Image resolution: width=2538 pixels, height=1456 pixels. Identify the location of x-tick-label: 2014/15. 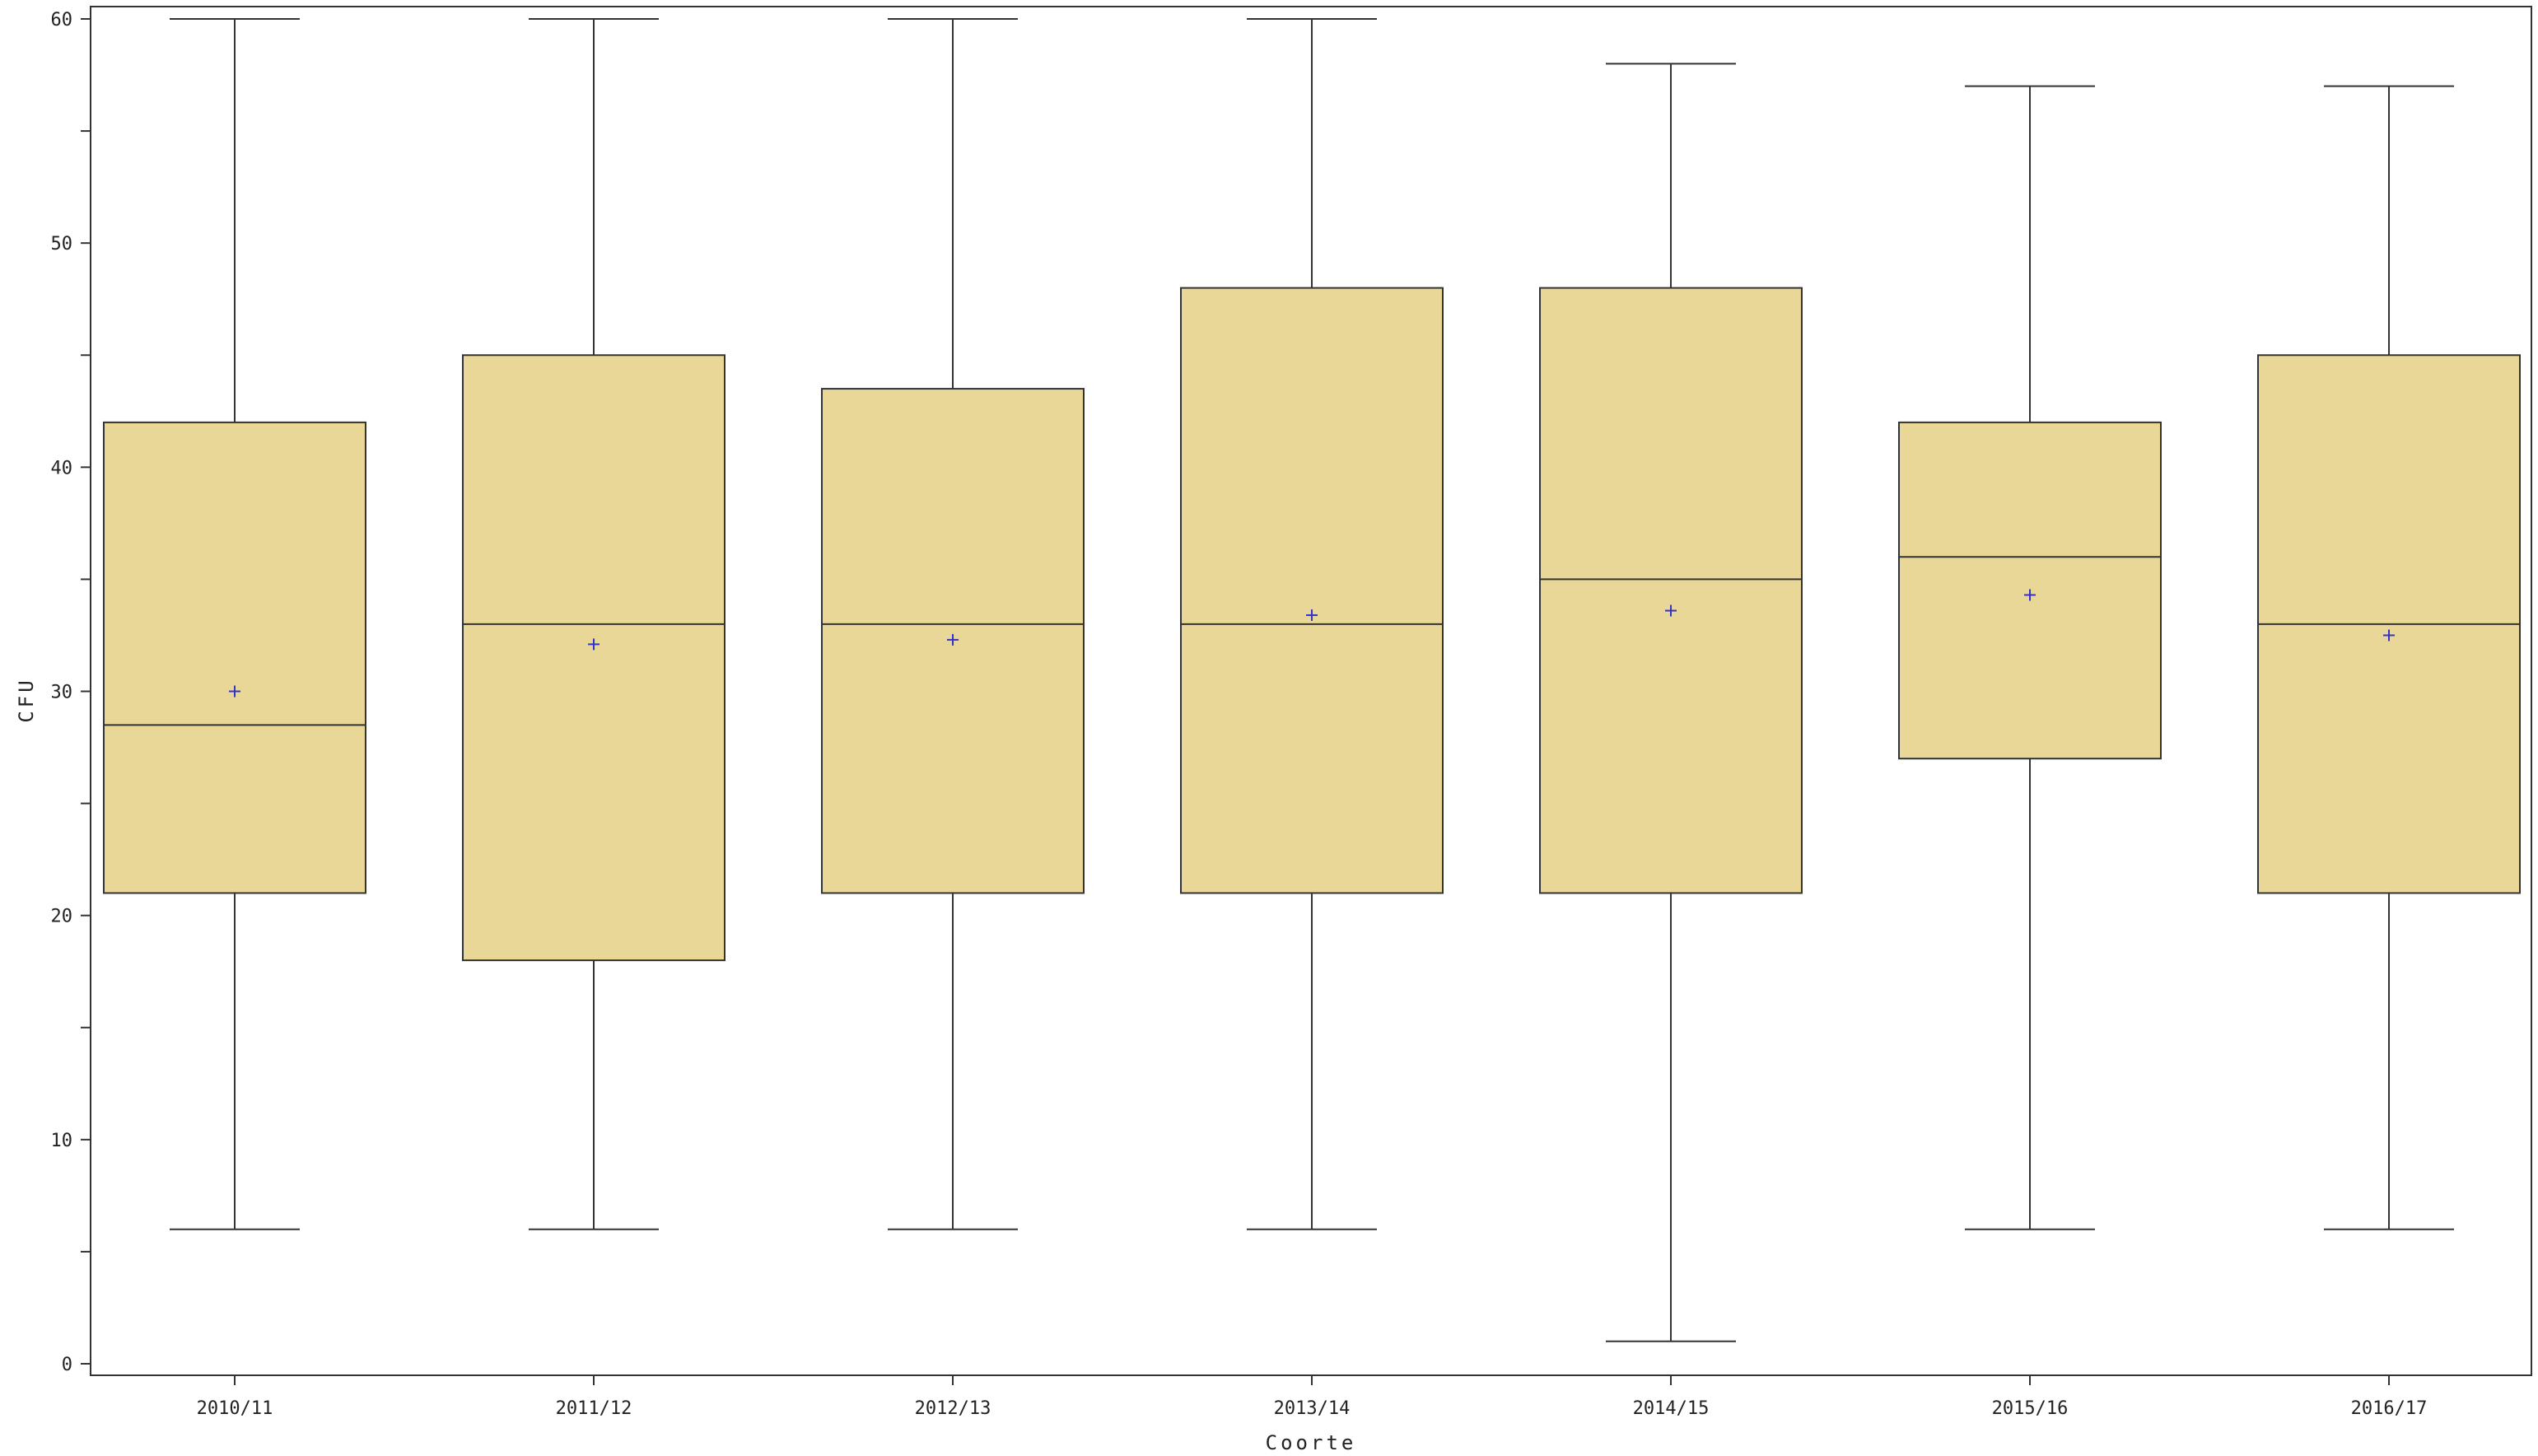
(1672, 1408).